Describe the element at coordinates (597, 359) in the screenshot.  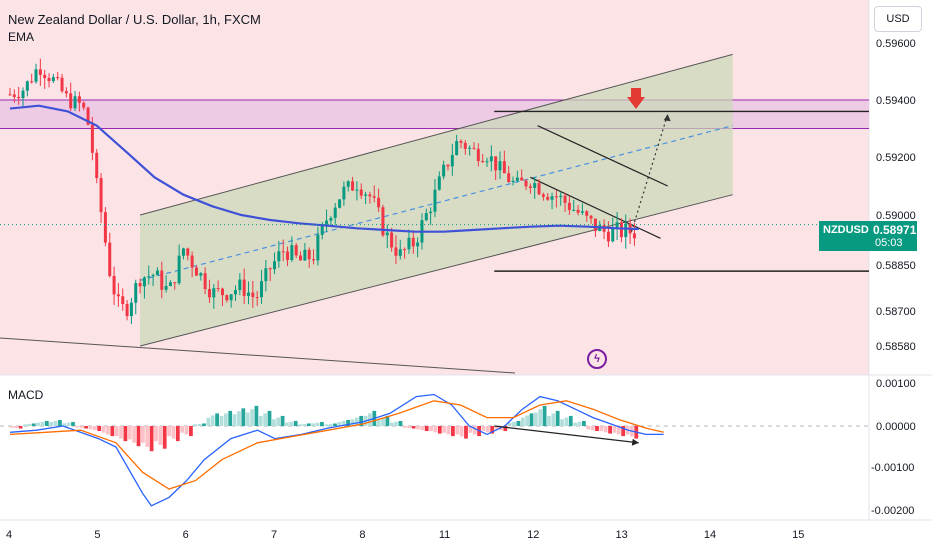
I see `lightning-icon: ϟ` at that location.